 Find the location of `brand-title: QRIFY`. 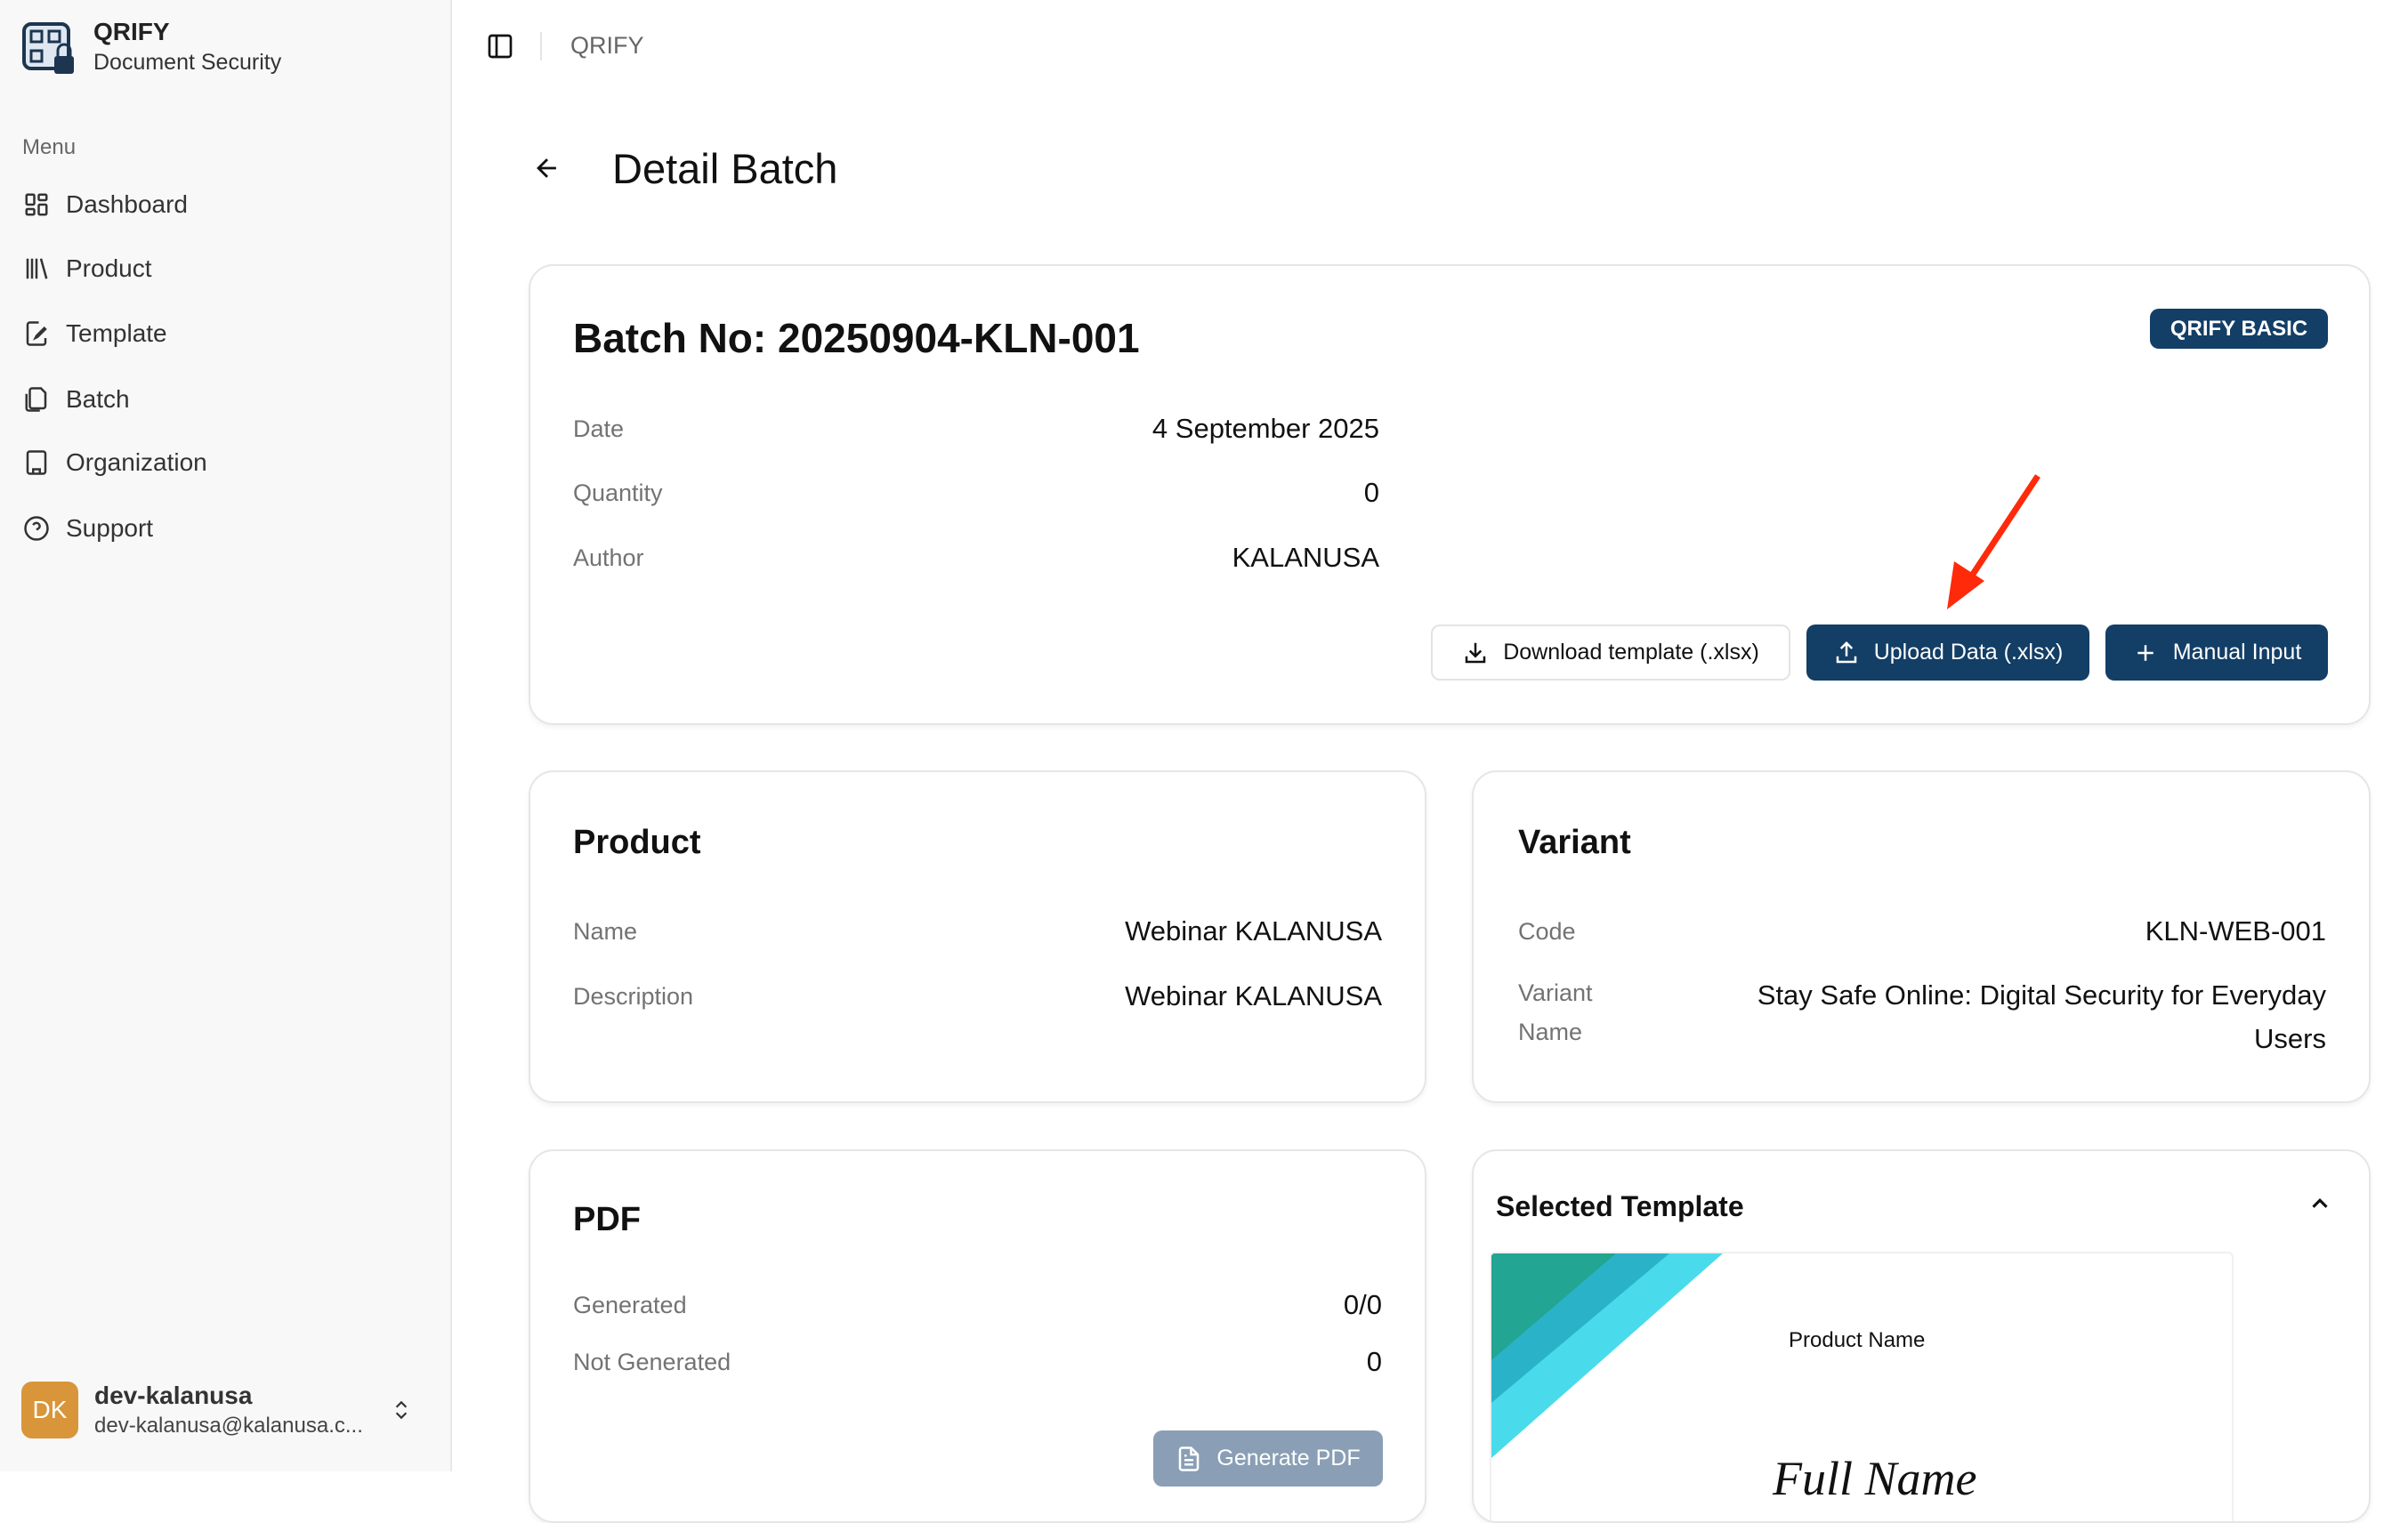

brand-title: QRIFY is located at coordinates (131, 31).